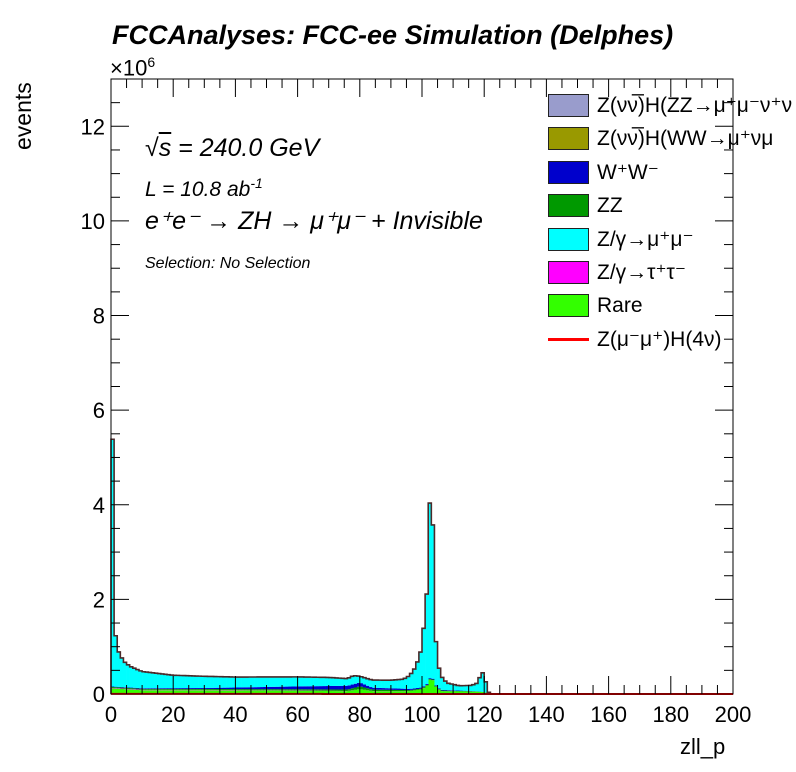 This screenshot has width=796, height=772. What do you see at coordinates (393, 35) in the screenshot?
I see `chart-title: FCCAnalyses: FCC-ee Simulation (Delphes)` at bounding box center [393, 35].